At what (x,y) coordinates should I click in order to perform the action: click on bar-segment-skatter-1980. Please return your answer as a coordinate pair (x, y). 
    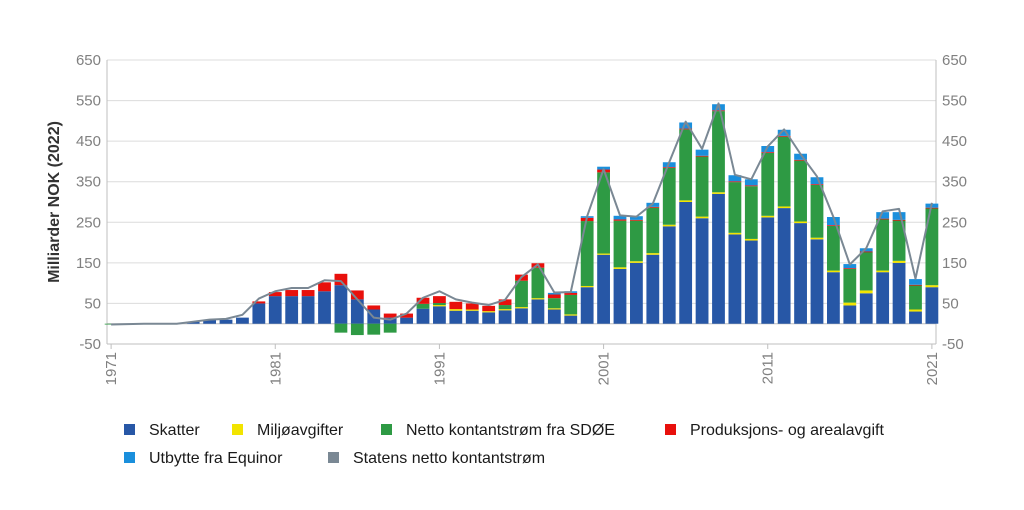
    Looking at the image, I should click on (259, 313).